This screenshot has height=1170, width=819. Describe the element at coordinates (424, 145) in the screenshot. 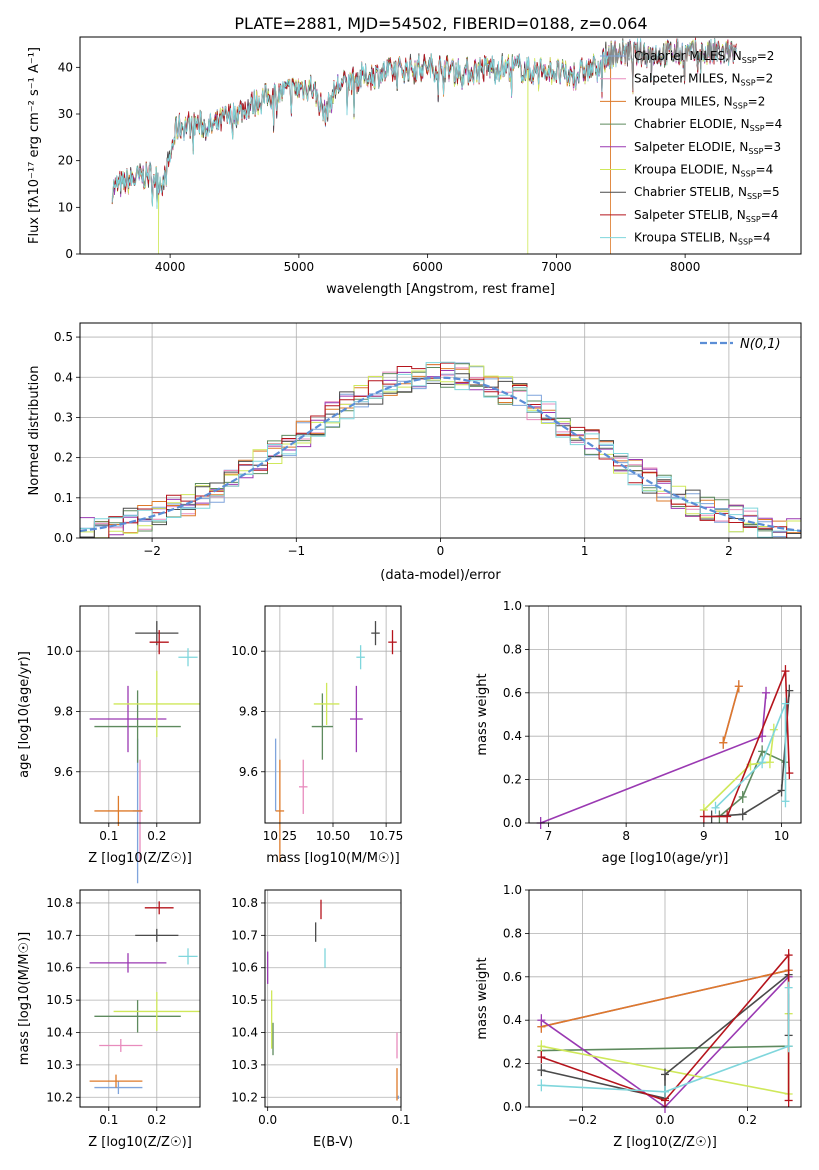

I see `spectrum-lines` at that location.